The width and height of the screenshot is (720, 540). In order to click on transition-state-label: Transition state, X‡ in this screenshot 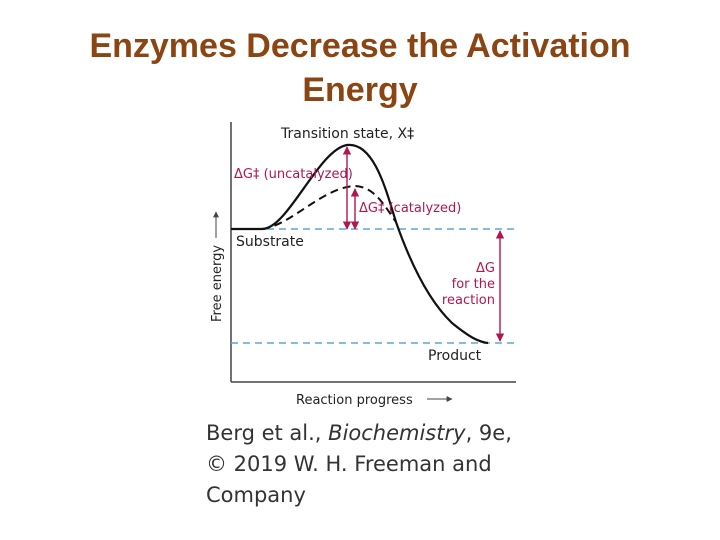, I will do `click(347, 134)`.